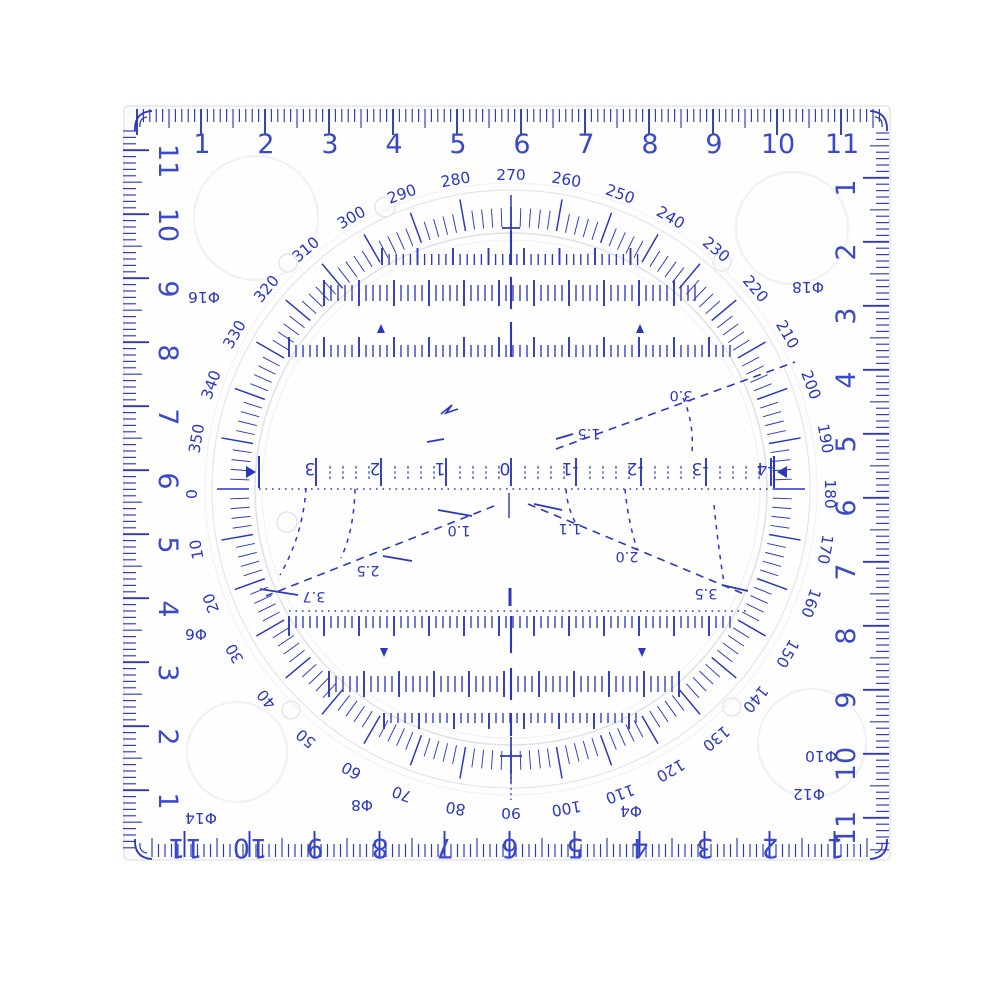 The image size is (1002, 1002). What do you see at coordinates (588, 433) in the screenshot?
I see `curve-value-label: 1.5` at bounding box center [588, 433].